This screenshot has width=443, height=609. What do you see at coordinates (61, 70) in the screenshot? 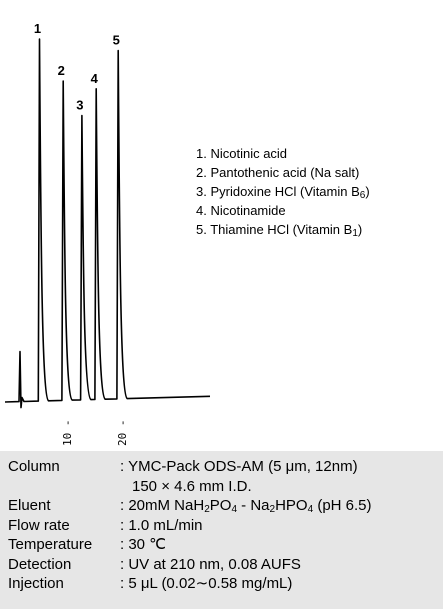
I see `peak-label: 2` at bounding box center [61, 70].